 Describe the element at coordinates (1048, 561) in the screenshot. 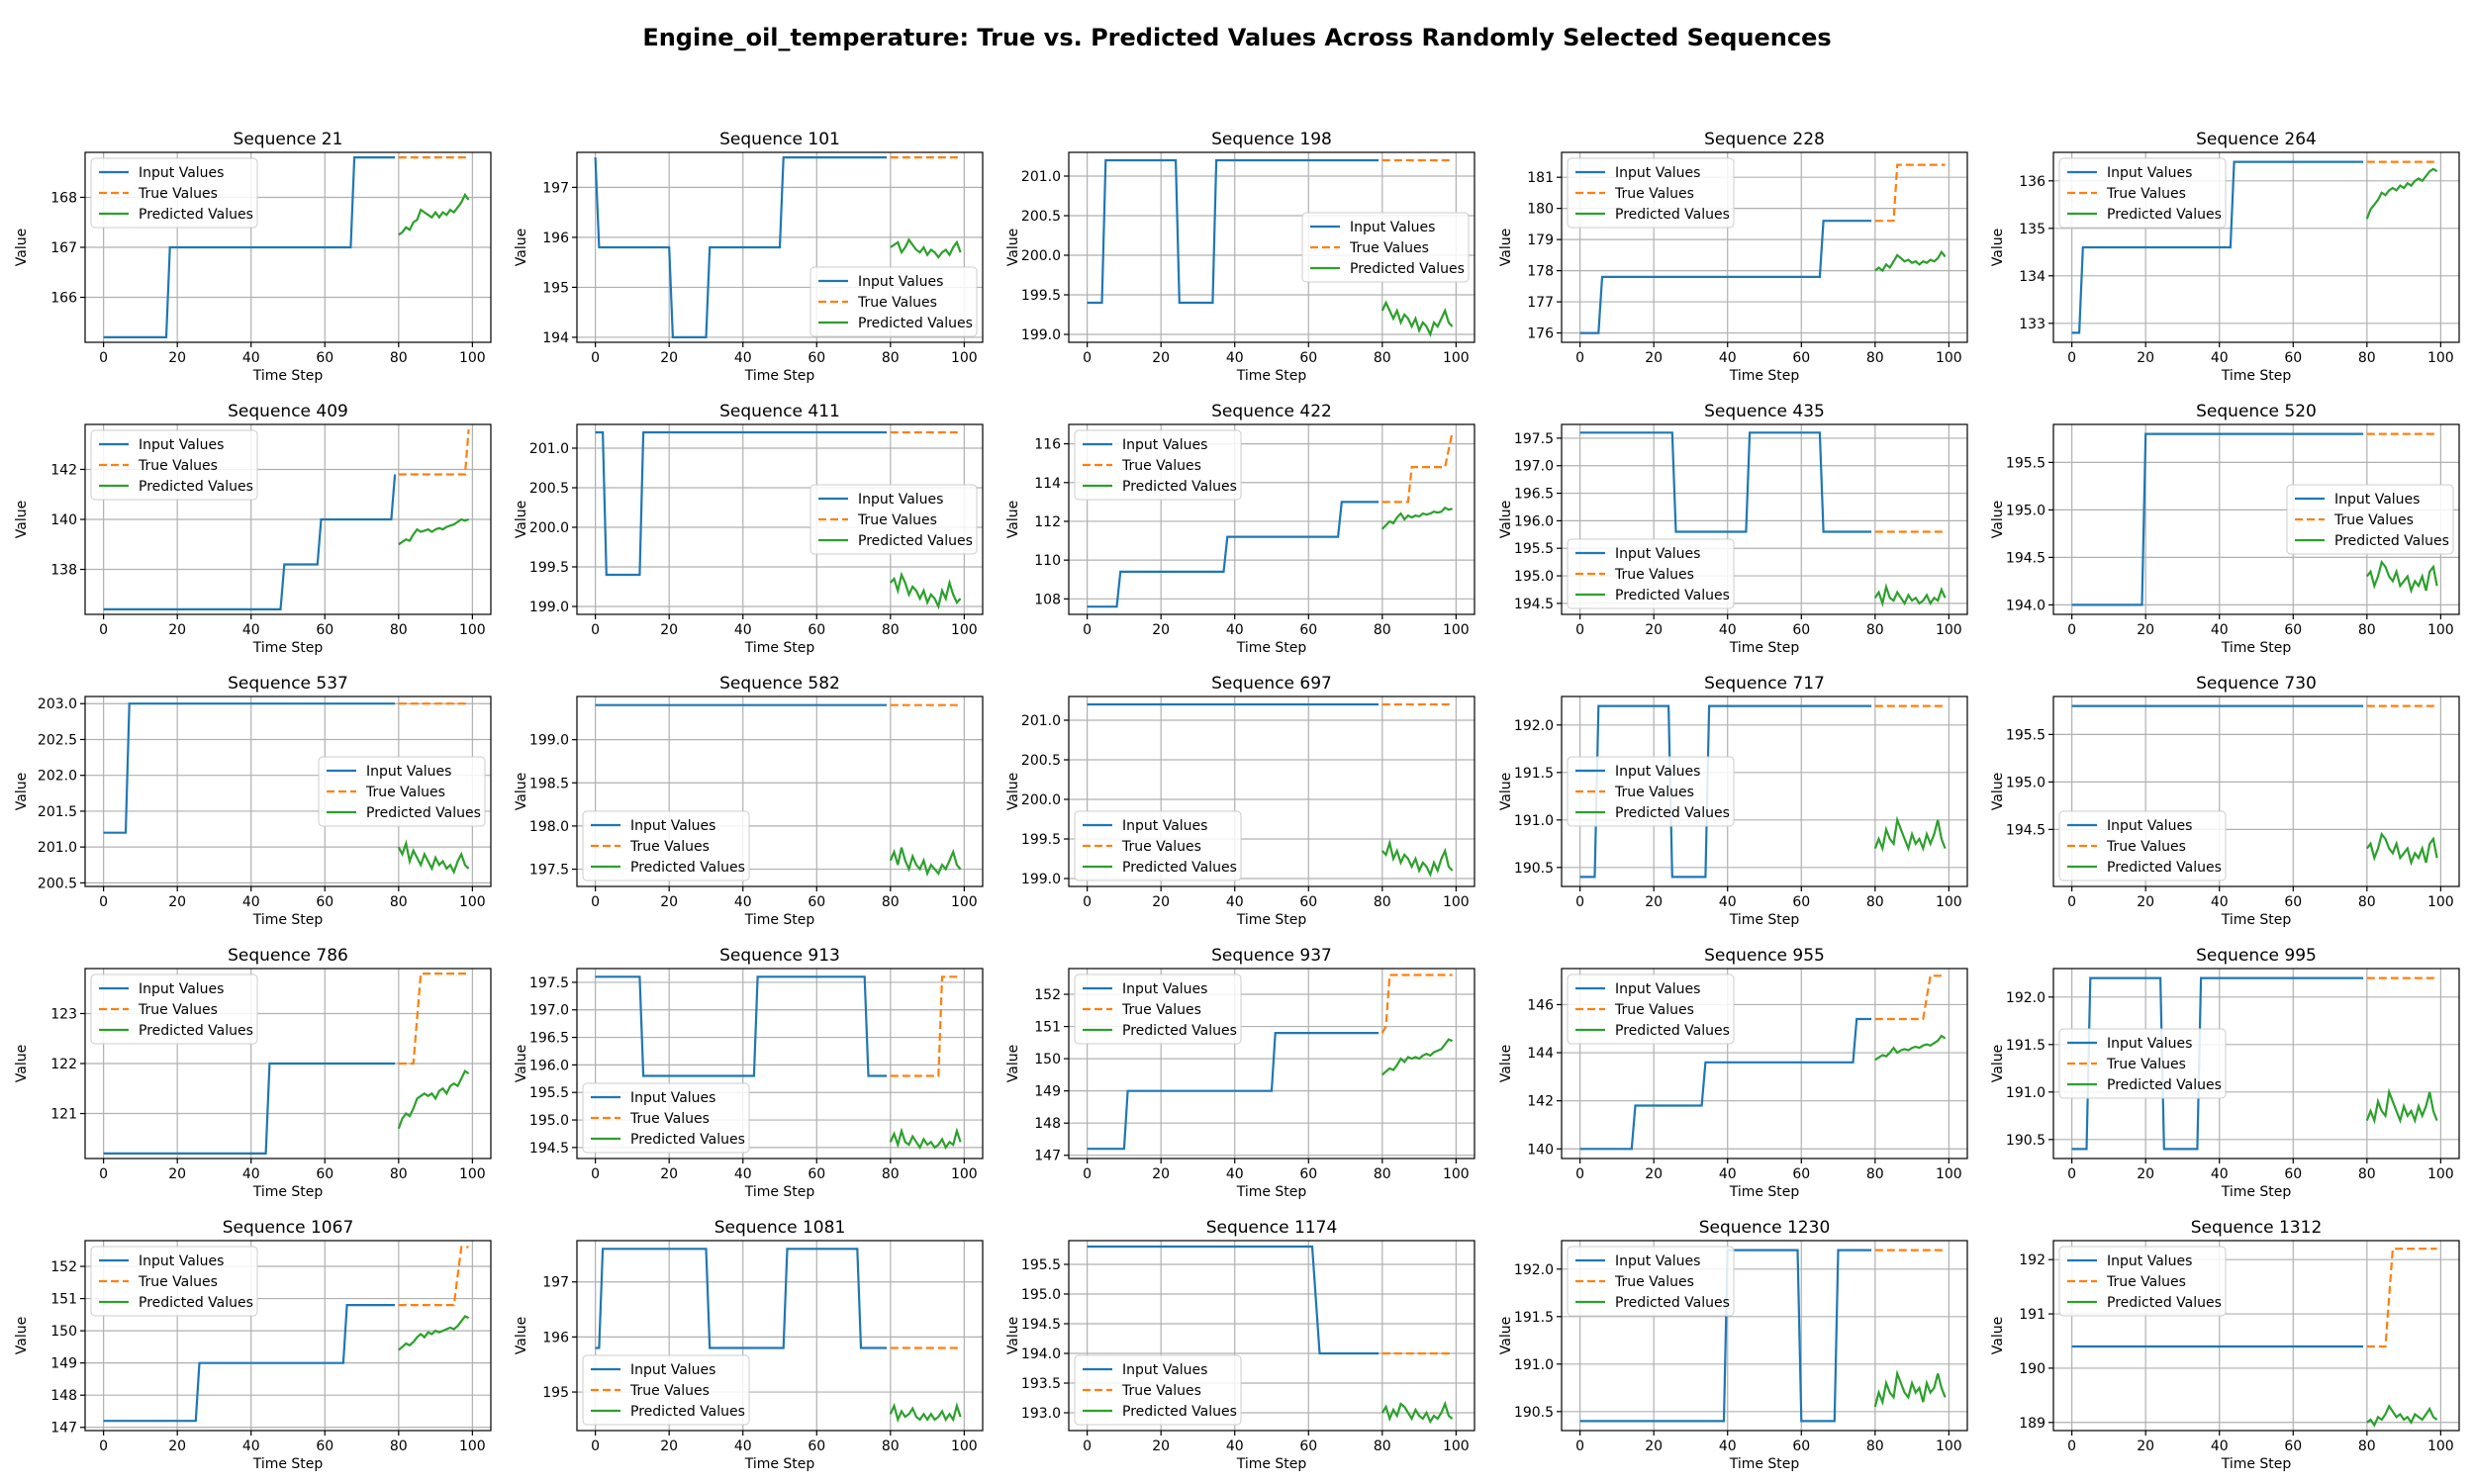

I see `y-tick-label: 110` at that location.